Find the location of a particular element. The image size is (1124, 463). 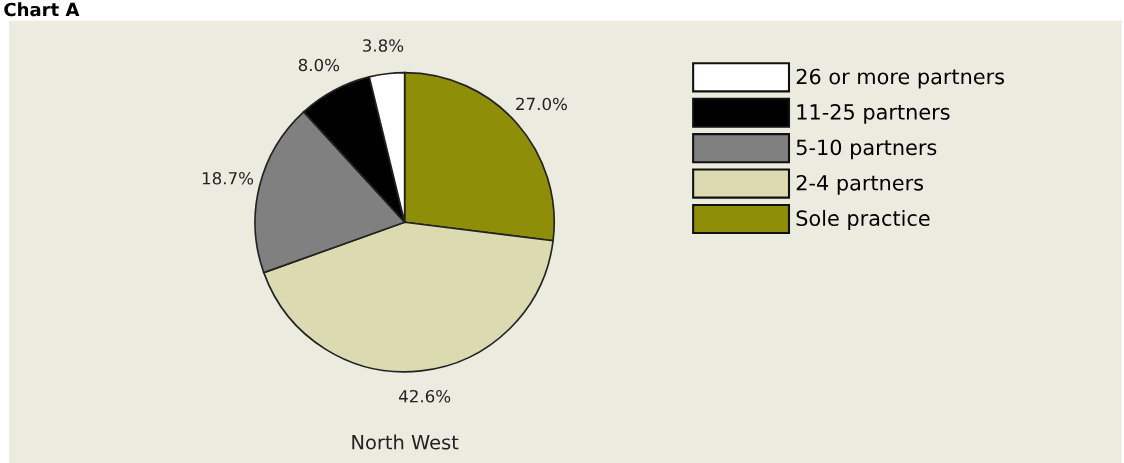

text: North West is located at coordinates (405, 442).